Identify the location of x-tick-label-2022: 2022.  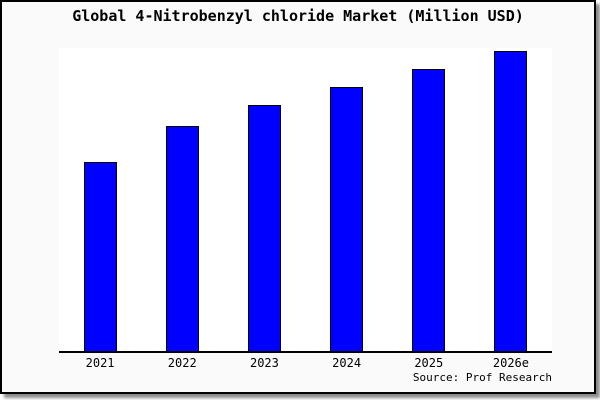
(182, 363).